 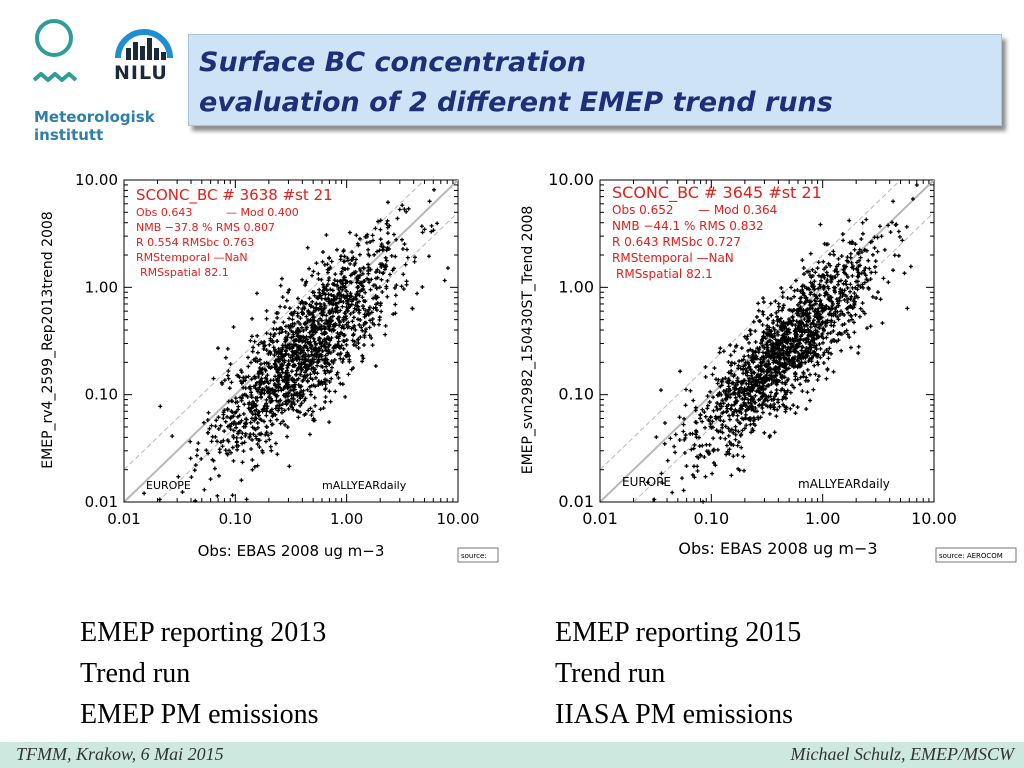 What do you see at coordinates (144, 44) in the screenshot?
I see `nilu-logo` at bounding box center [144, 44].